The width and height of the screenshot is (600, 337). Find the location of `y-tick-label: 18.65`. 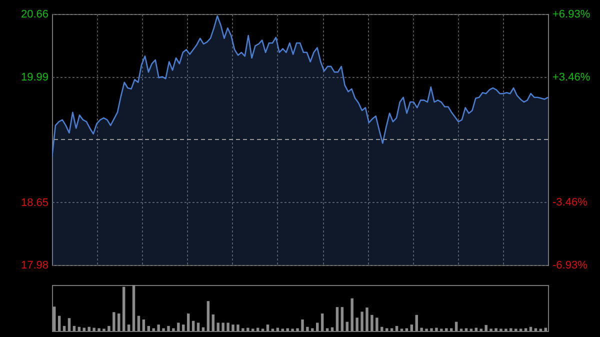

y-tick-label: 18.65 is located at coordinates (34, 202).